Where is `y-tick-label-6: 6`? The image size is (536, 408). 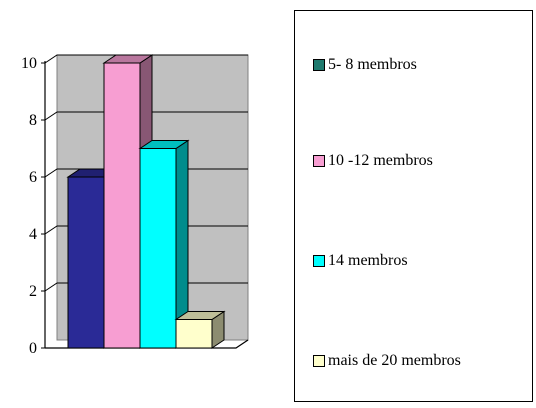
y-tick-label-6: 6 is located at coordinates (33, 177).